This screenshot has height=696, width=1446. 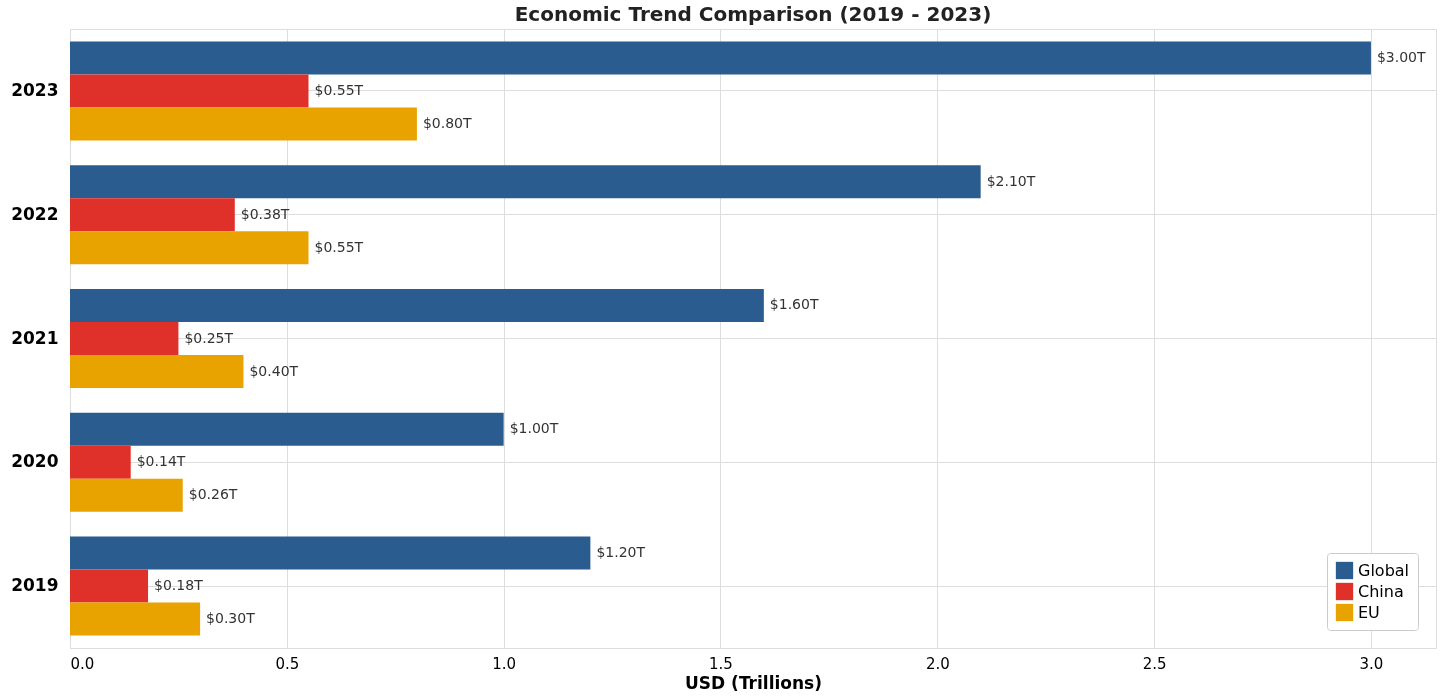 I want to click on x-tick-label: 2.0, so click(x=937, y=663).